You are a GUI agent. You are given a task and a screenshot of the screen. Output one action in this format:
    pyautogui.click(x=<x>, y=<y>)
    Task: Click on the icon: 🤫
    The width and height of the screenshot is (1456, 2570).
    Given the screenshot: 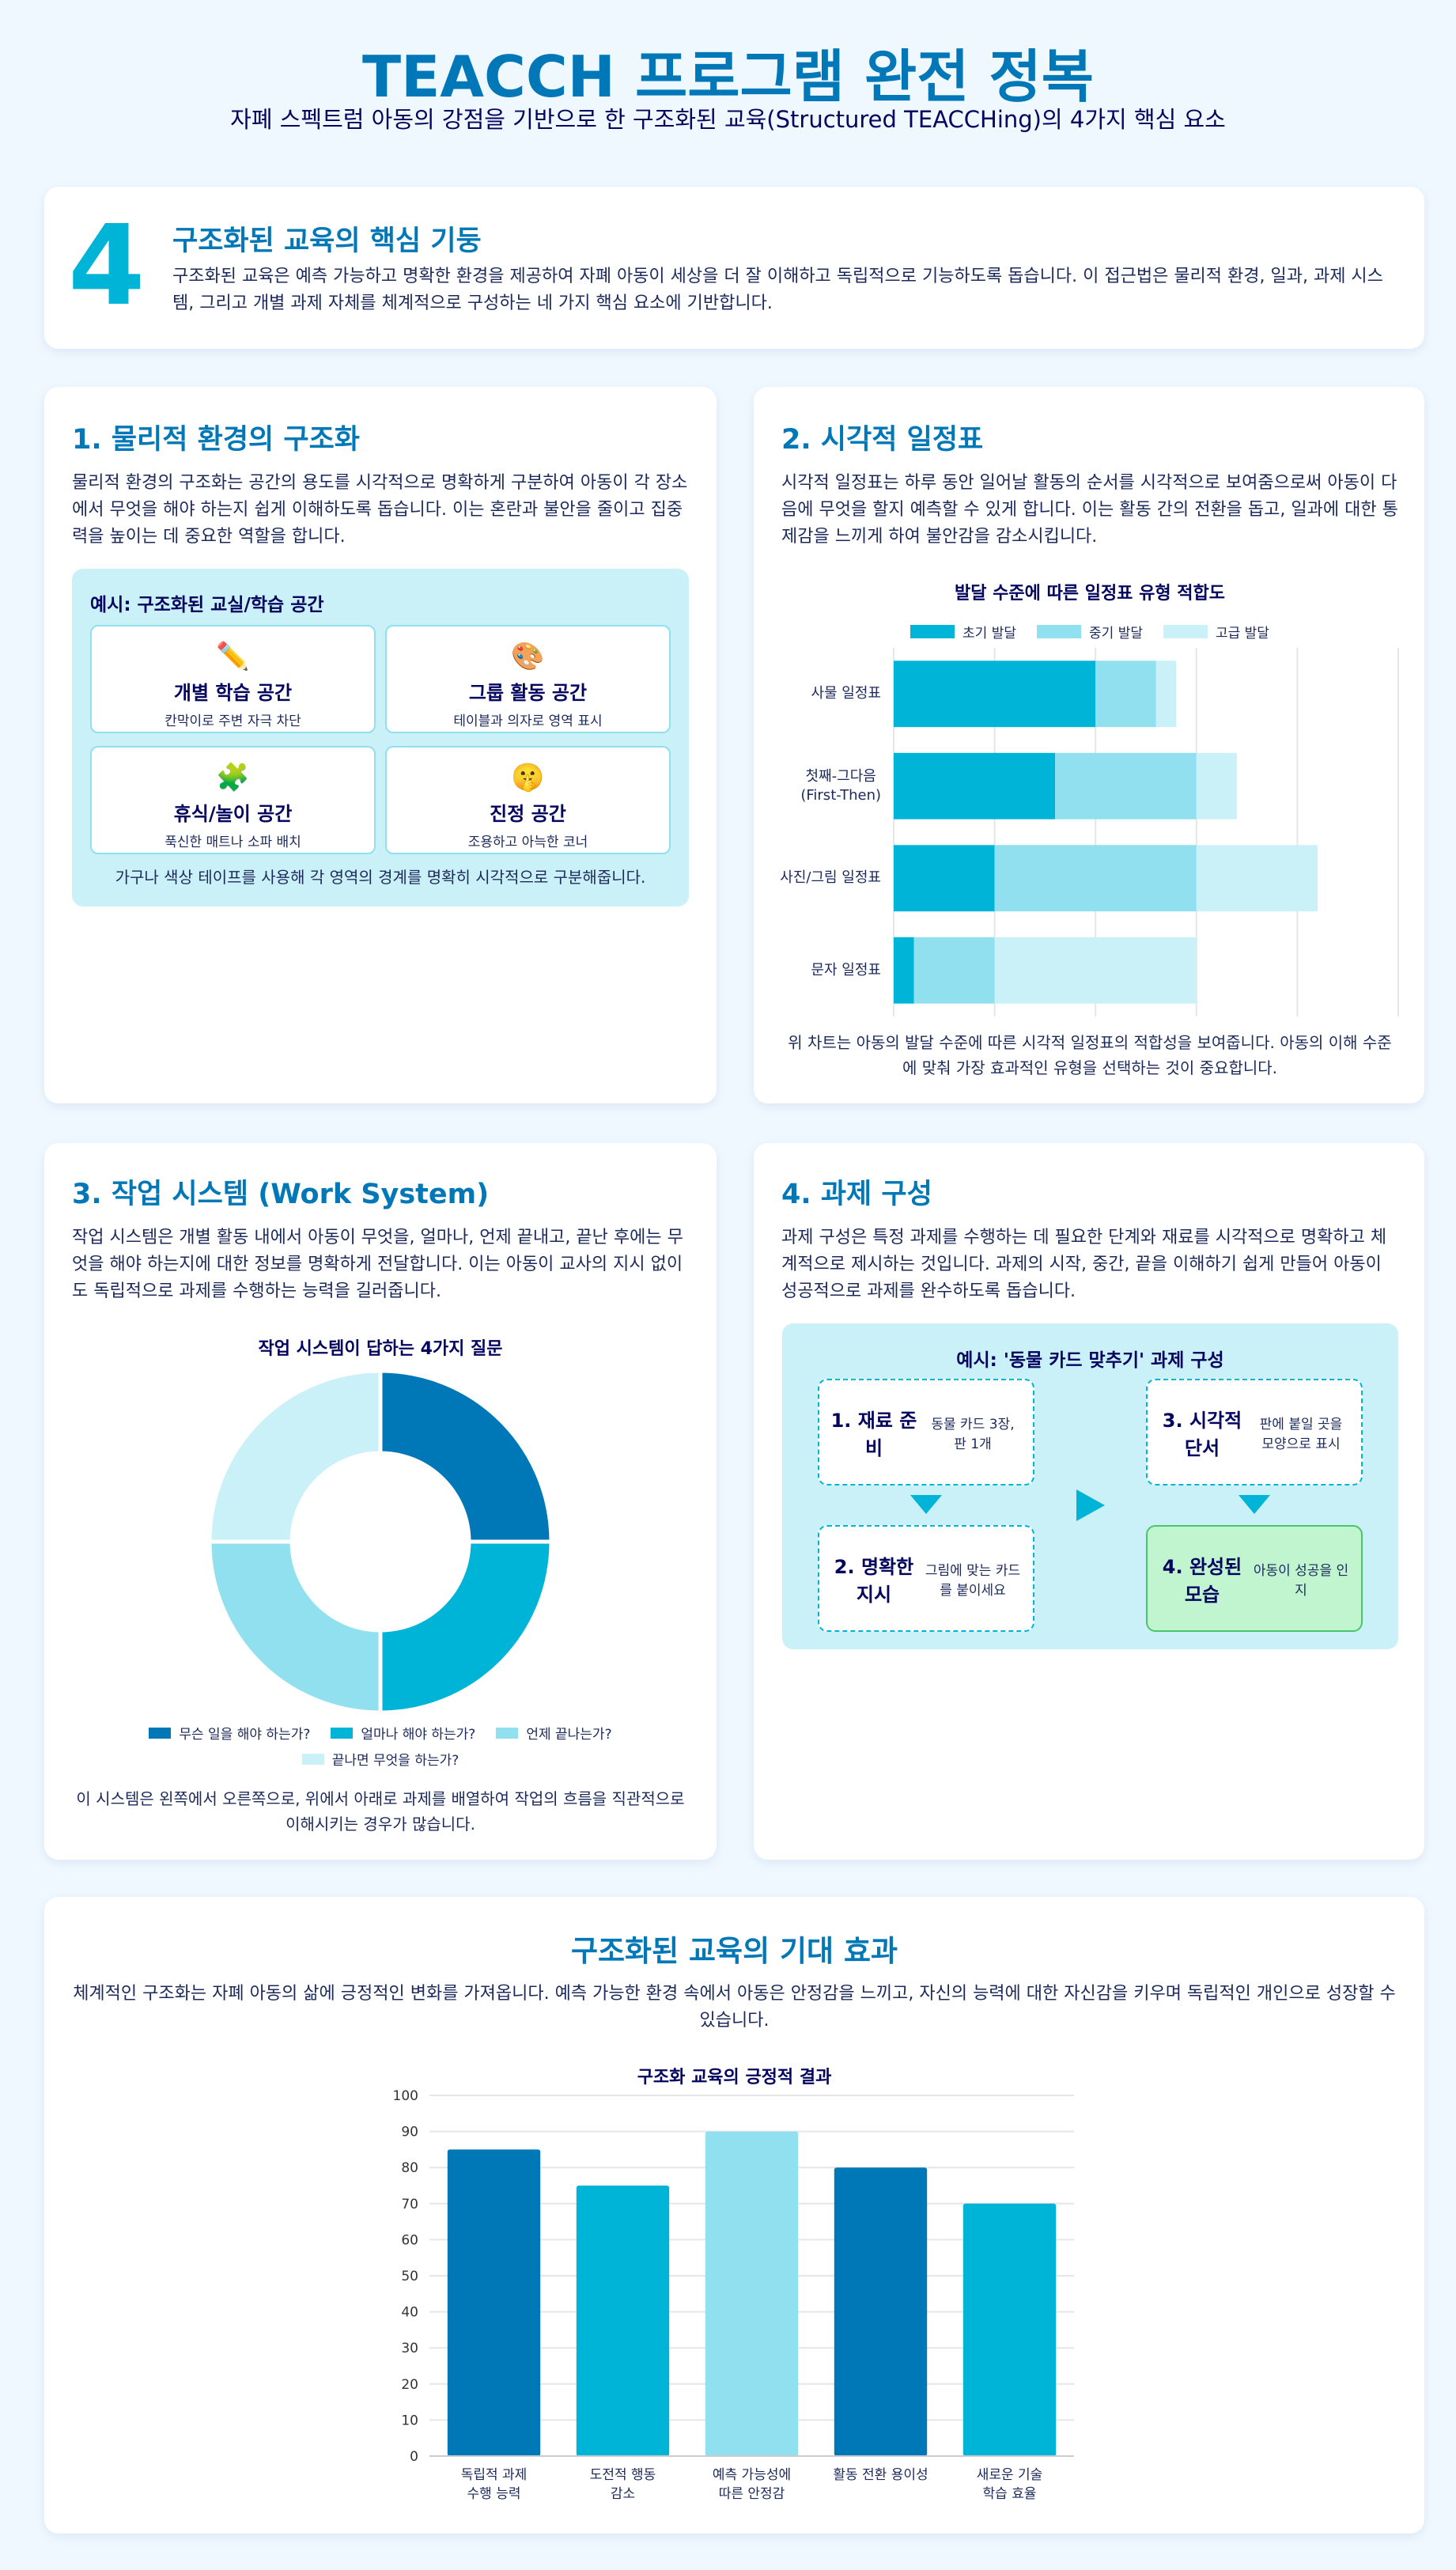 What is the action you would take?
    pyautogui.click(x=528, y=777)
    